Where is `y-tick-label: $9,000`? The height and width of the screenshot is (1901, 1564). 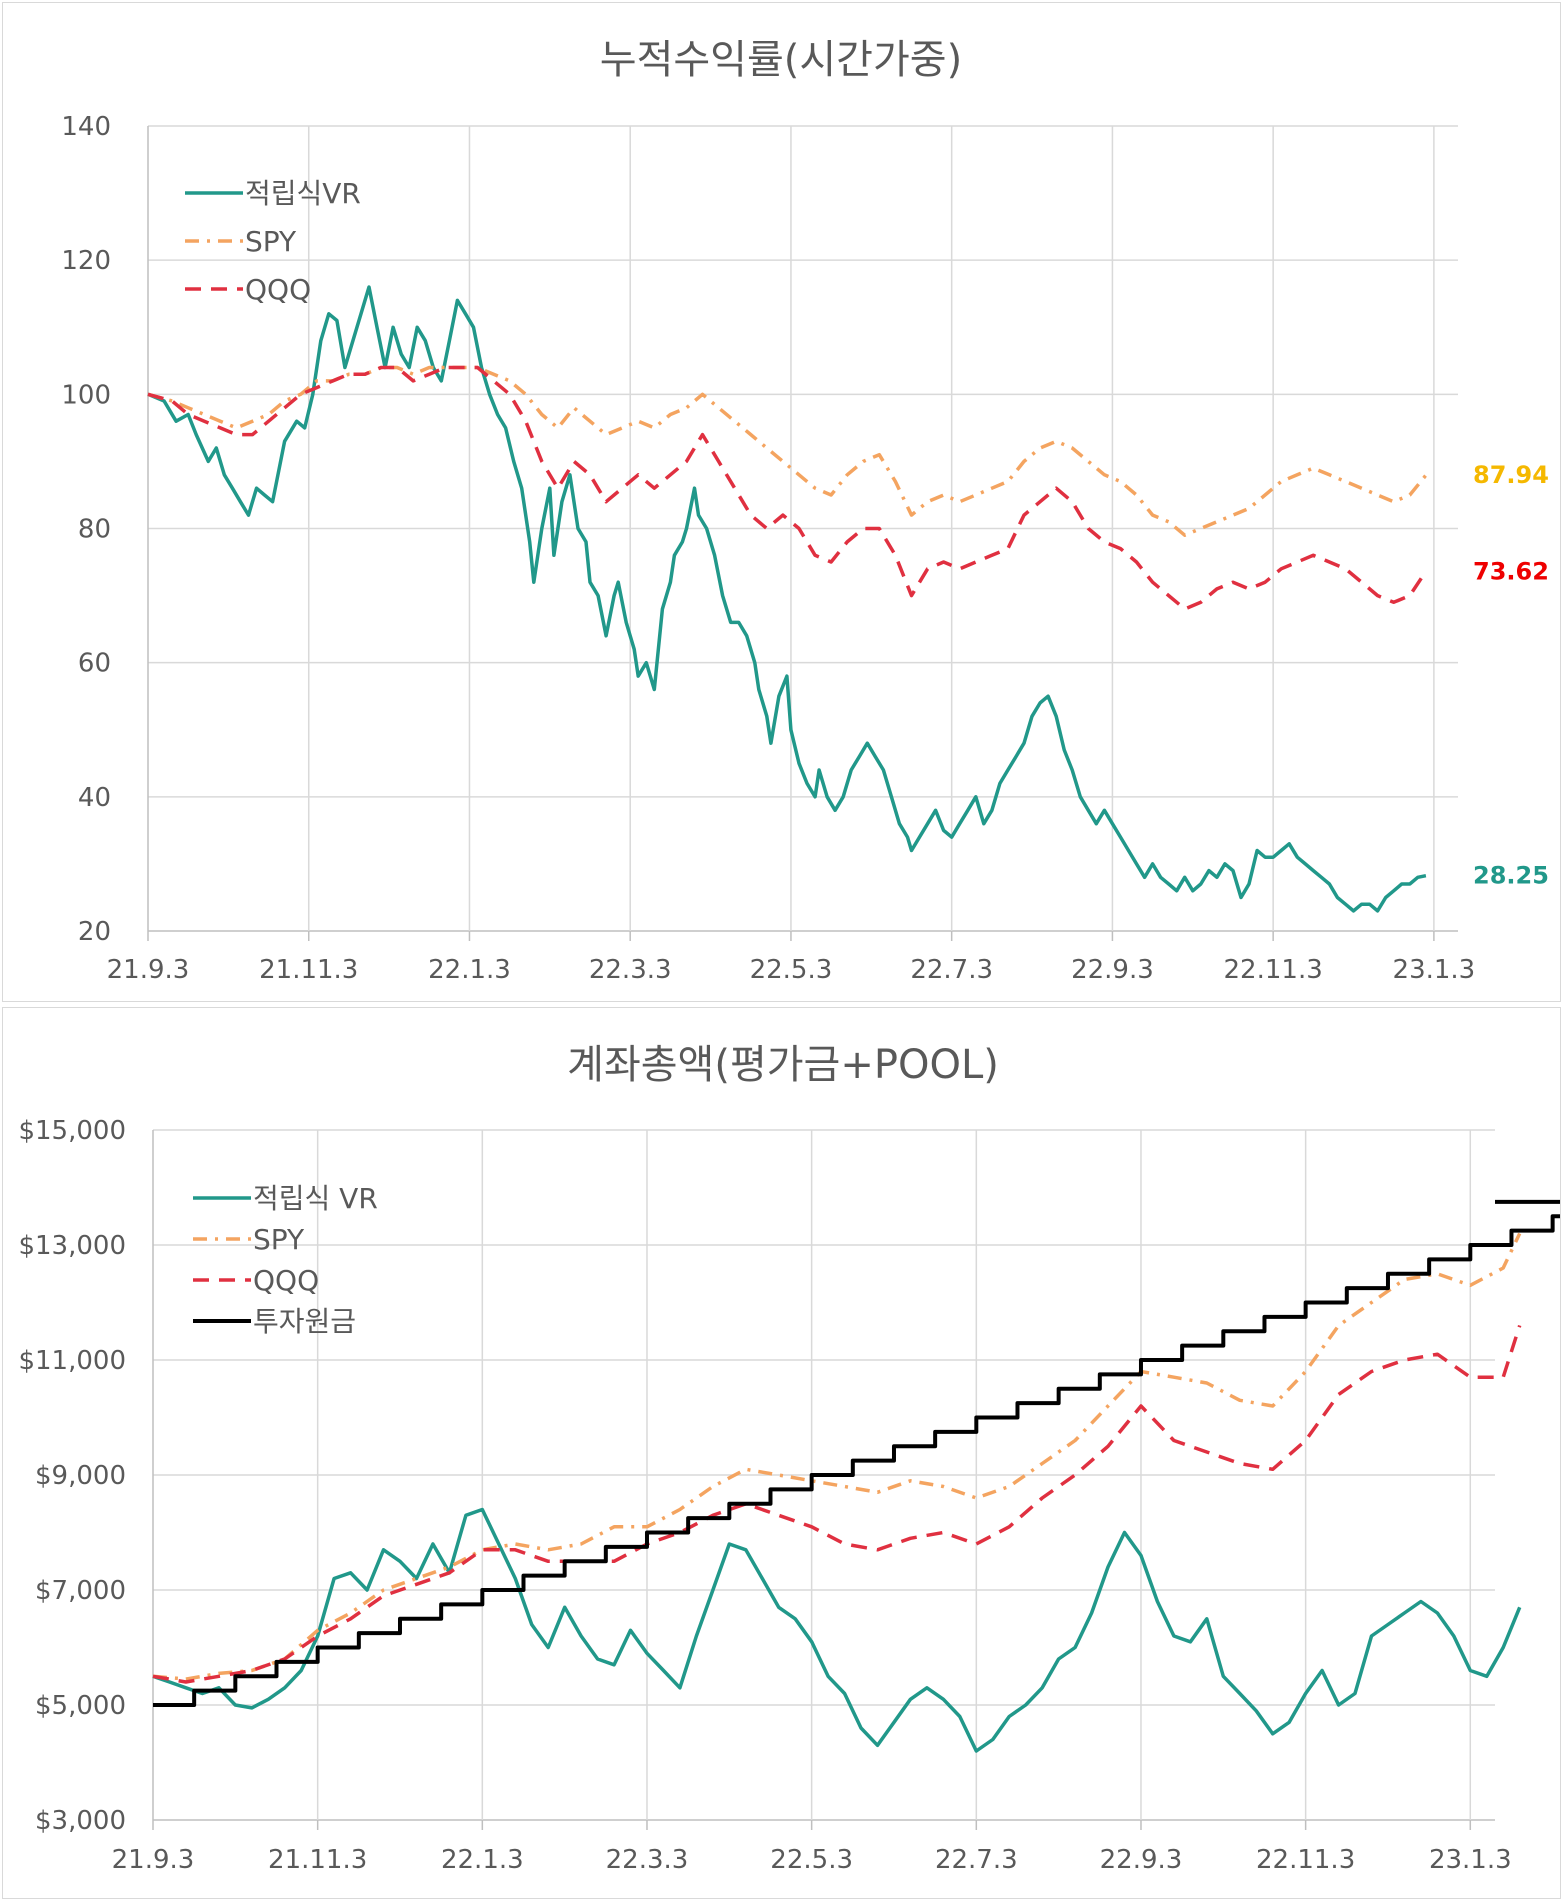 y-tick-label: $9,000 is located at coordinates (80, 1476).